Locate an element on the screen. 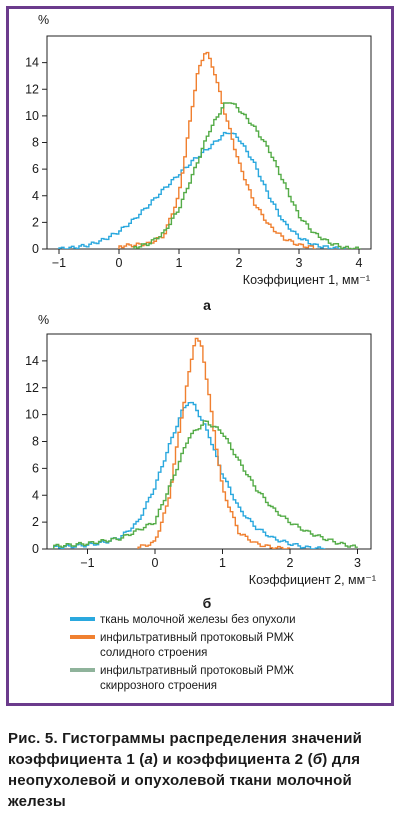 The height and width of the screenshot is (820, 403). panel-label: б is located at coordinates (207, 603).